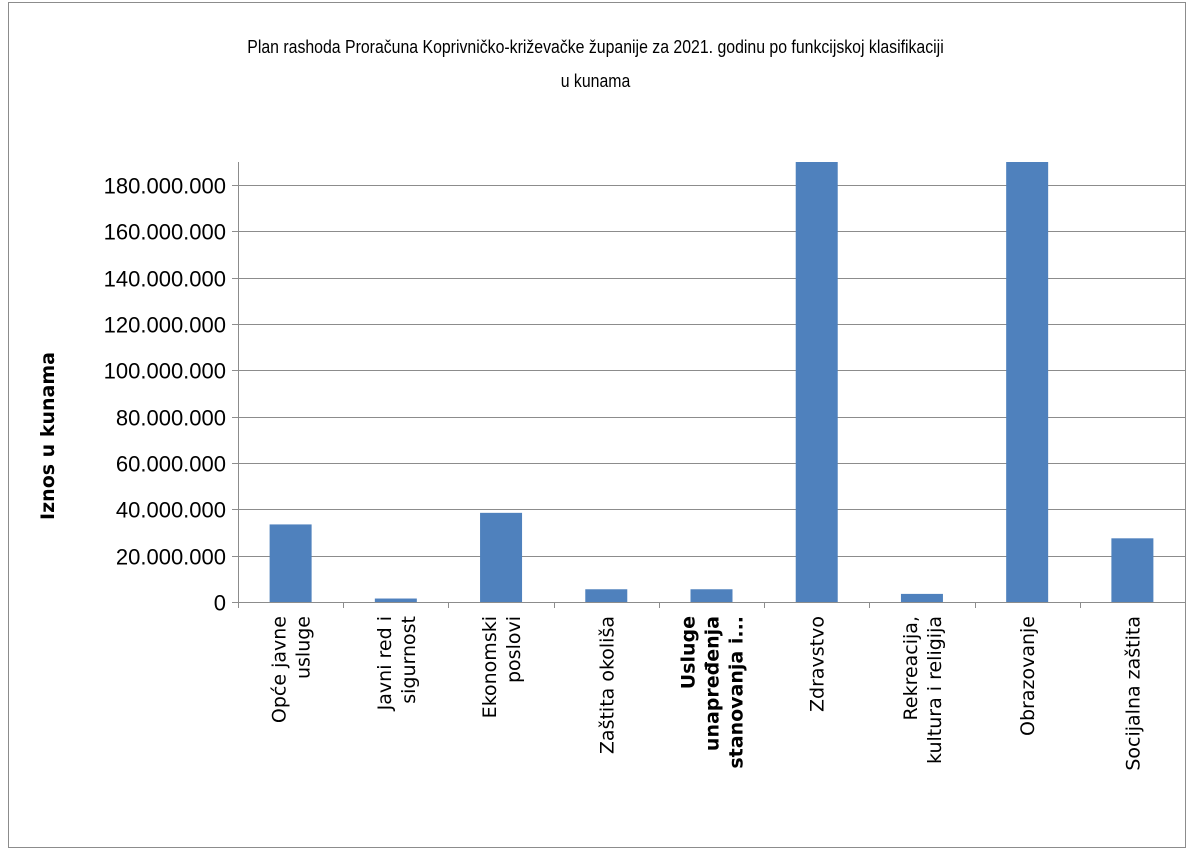  I want to click on category-label: Socijalna zaštita, so click(1133, 693).